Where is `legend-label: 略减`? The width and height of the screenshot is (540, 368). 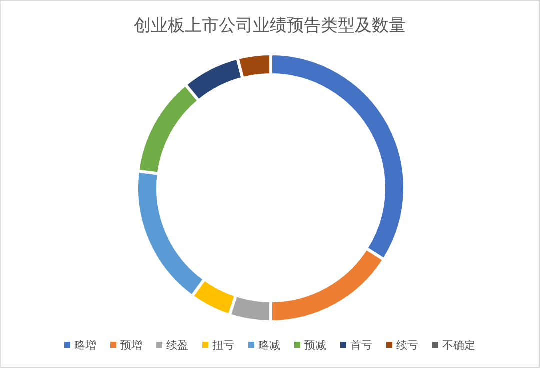 legend-label: 略减 is located at coordinates (269, 345).